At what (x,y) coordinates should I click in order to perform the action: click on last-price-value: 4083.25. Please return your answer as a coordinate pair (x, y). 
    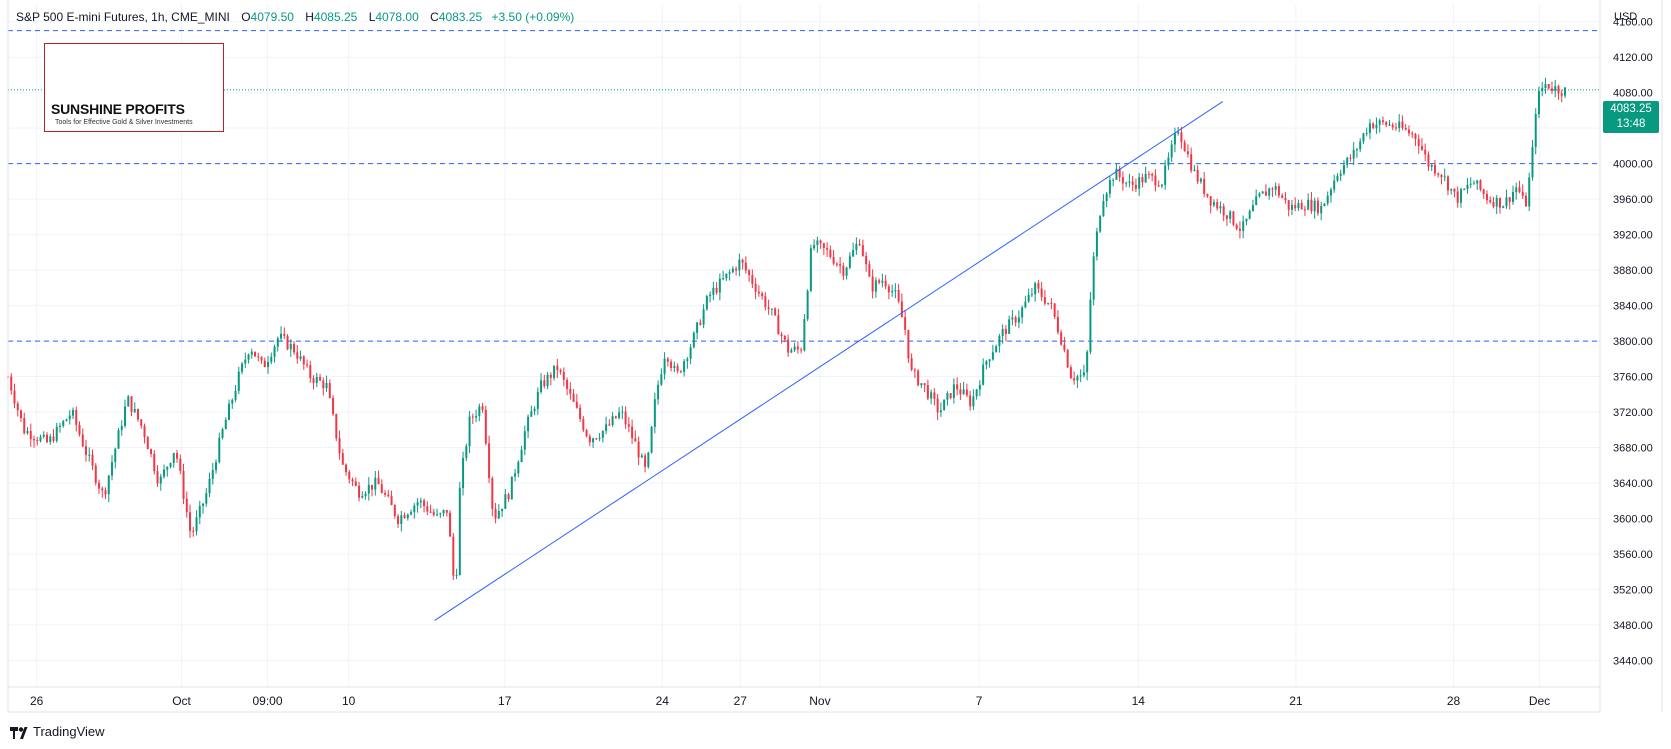
    Looking at the image, I should click on (1631, 109).